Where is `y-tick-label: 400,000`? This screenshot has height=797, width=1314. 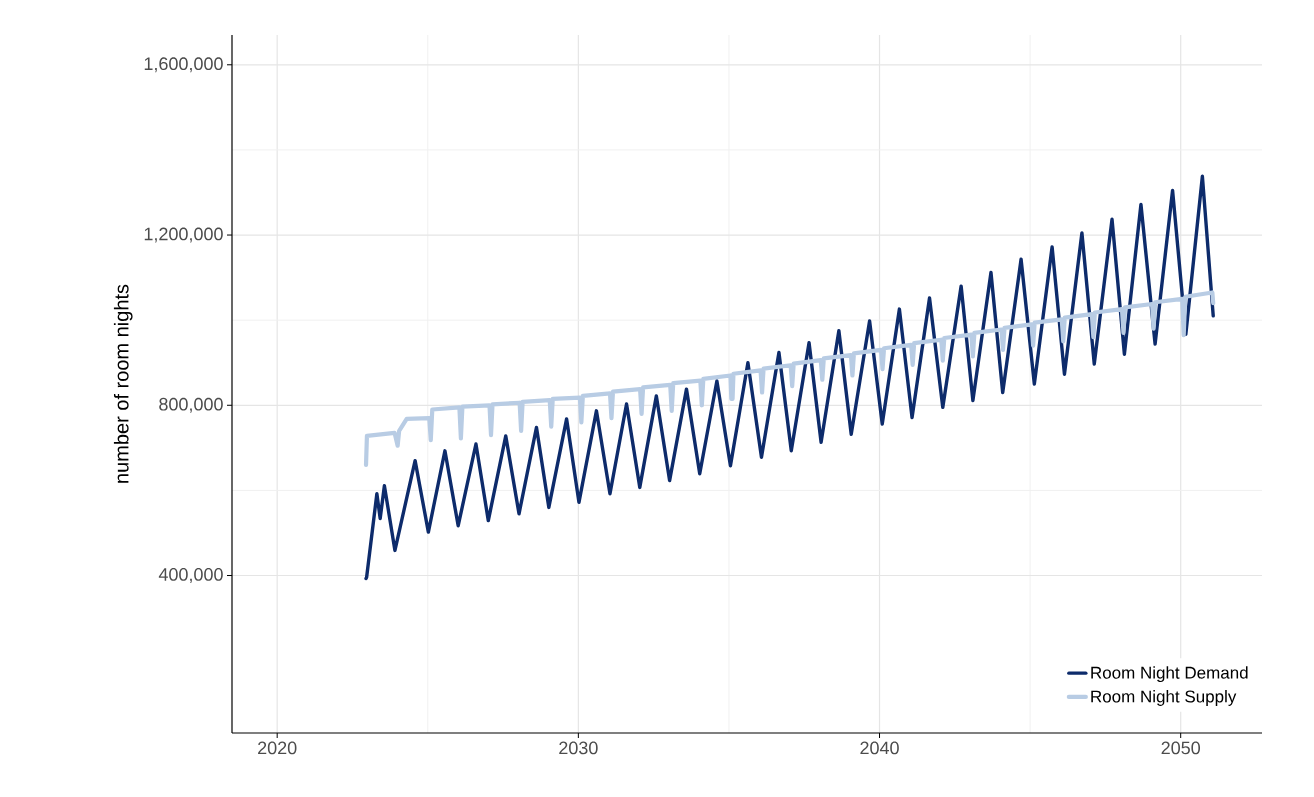
y-tick-label: 400,000 is located at coordinates (190, 575).